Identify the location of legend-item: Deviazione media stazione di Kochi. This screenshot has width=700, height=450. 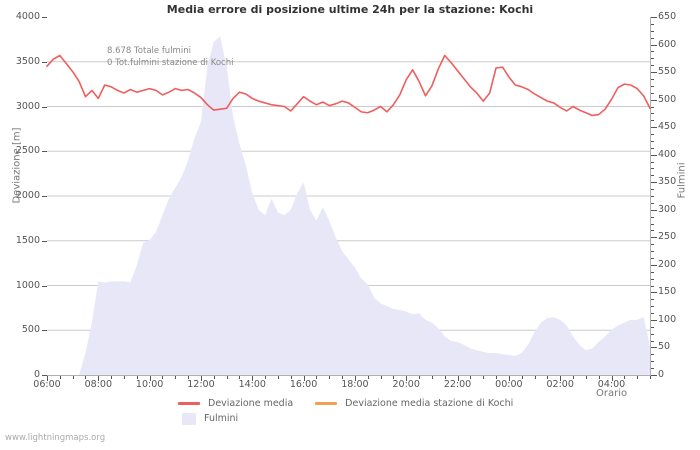
(414, 403).